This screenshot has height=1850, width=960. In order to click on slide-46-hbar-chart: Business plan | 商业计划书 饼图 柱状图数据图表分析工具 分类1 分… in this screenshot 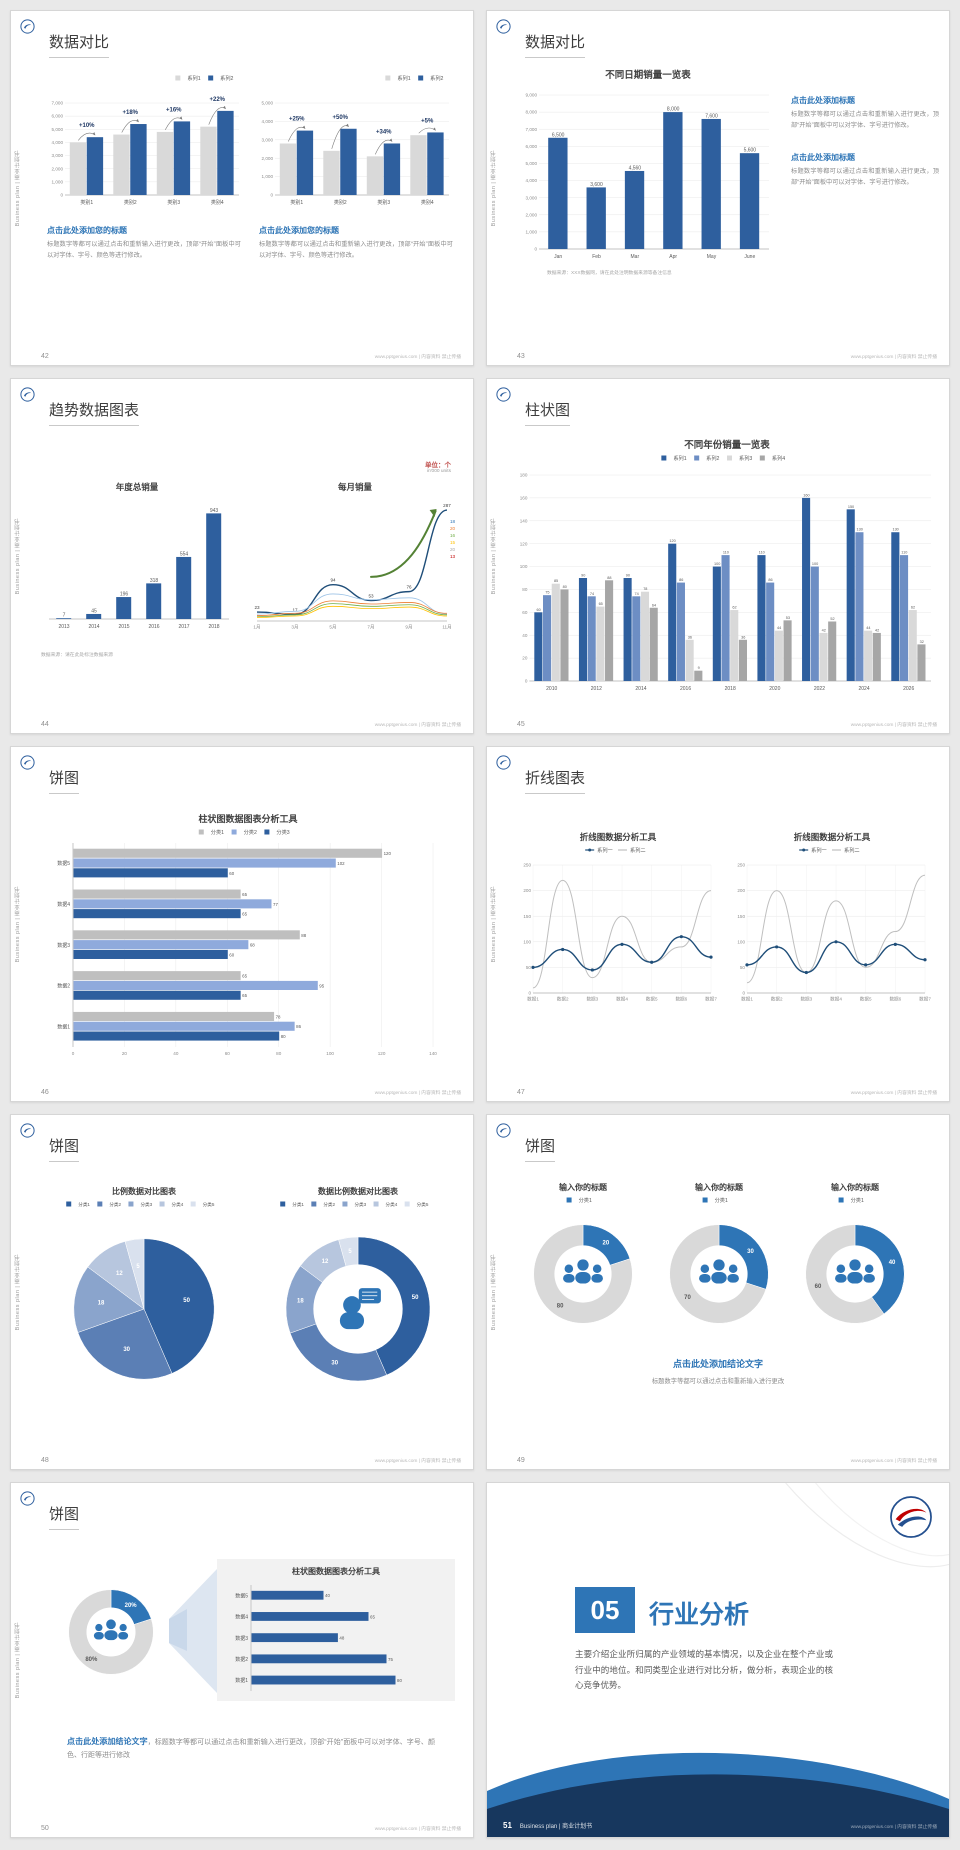, I will do `click(242, 924)`.